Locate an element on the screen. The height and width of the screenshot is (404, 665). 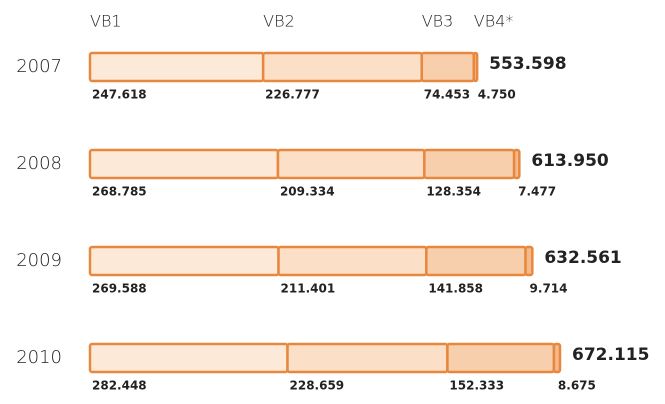
value-label: 247.618 is located at coordinates (119, 95).